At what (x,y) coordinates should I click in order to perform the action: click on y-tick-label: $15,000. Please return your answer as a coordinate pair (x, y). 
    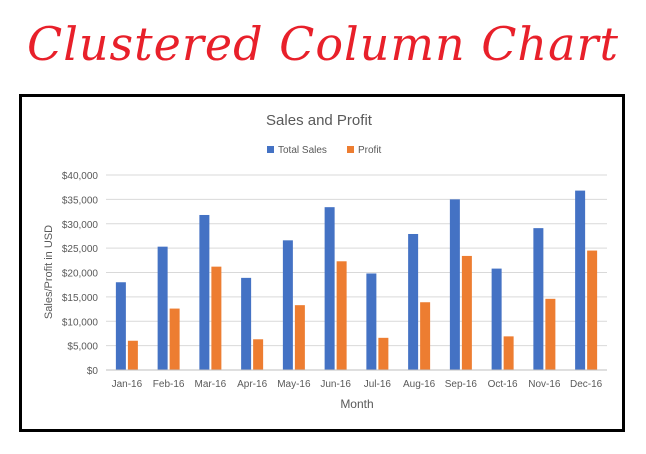
    Looking at the image, I should click on (80, 298).